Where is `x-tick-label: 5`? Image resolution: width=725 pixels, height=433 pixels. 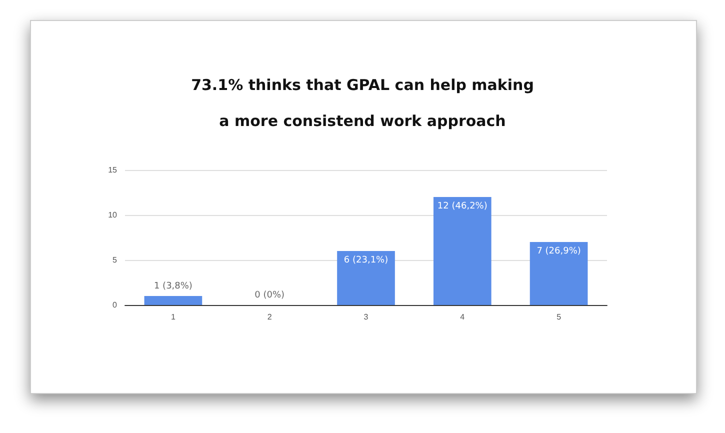
x-tick-label: 5 is located at coordinates (559, 317).